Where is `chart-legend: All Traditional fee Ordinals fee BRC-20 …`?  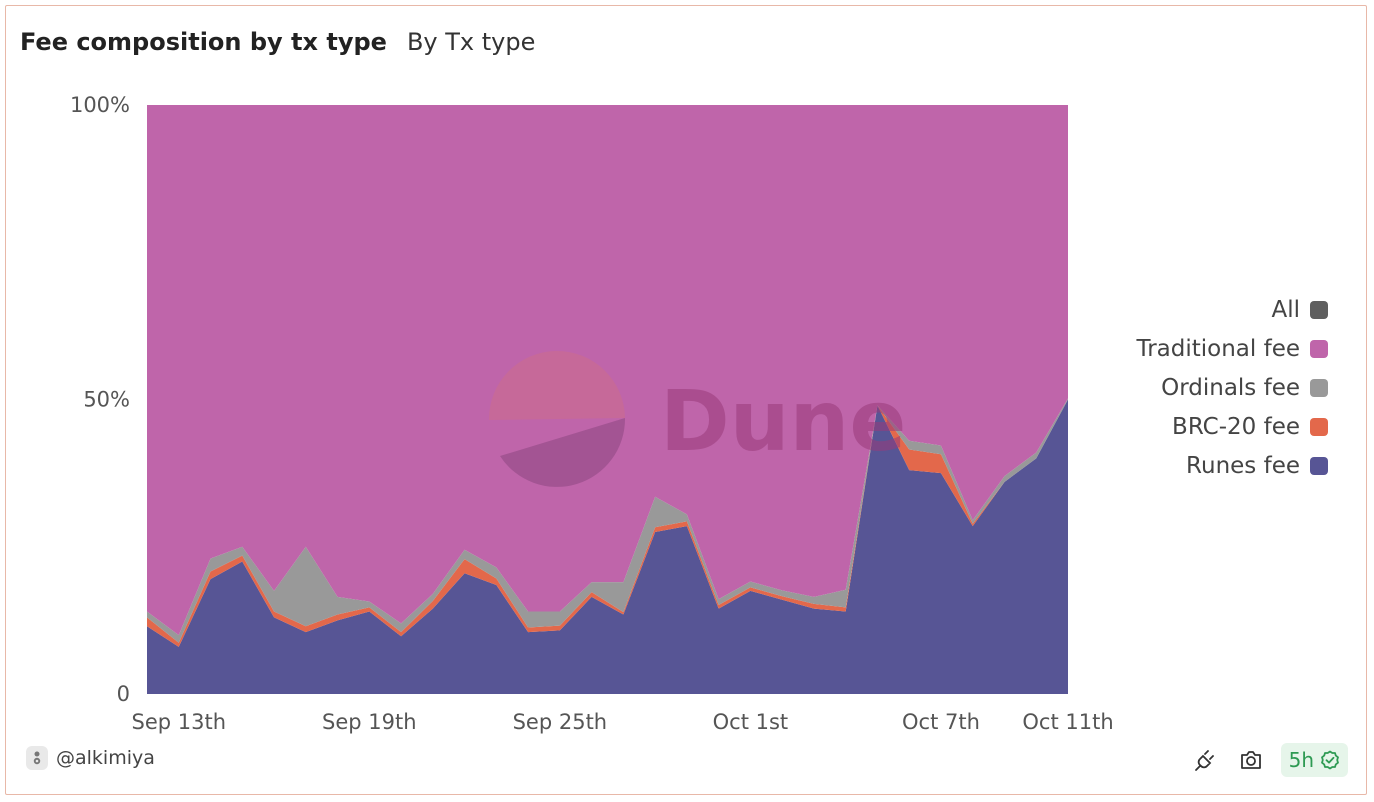
chart-legend: All Traditional fee Ordinals fee BRC-20 … is located at coordinates (1232, 388).